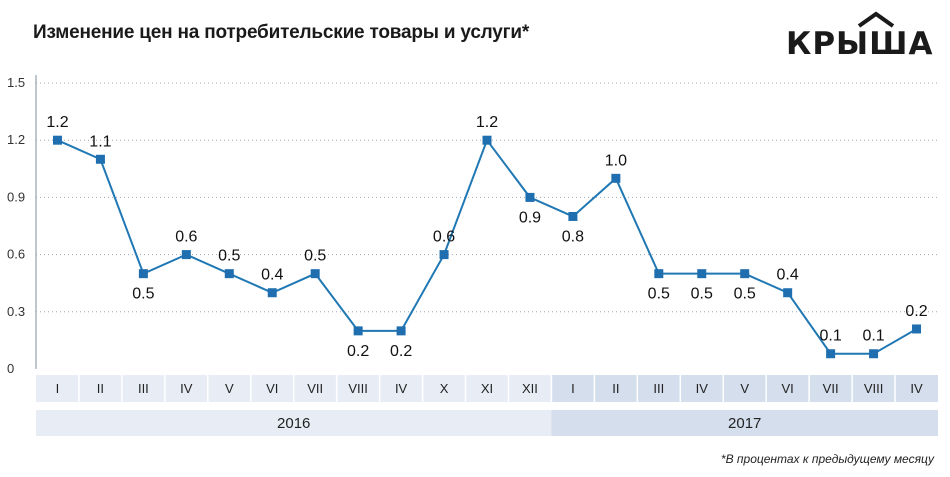 This screenshot has width=950, height=477. What do you see at coordinates (10, 368) in the screenshot?
I see `y-tick-label: 0` at bounding box center [10, 368].